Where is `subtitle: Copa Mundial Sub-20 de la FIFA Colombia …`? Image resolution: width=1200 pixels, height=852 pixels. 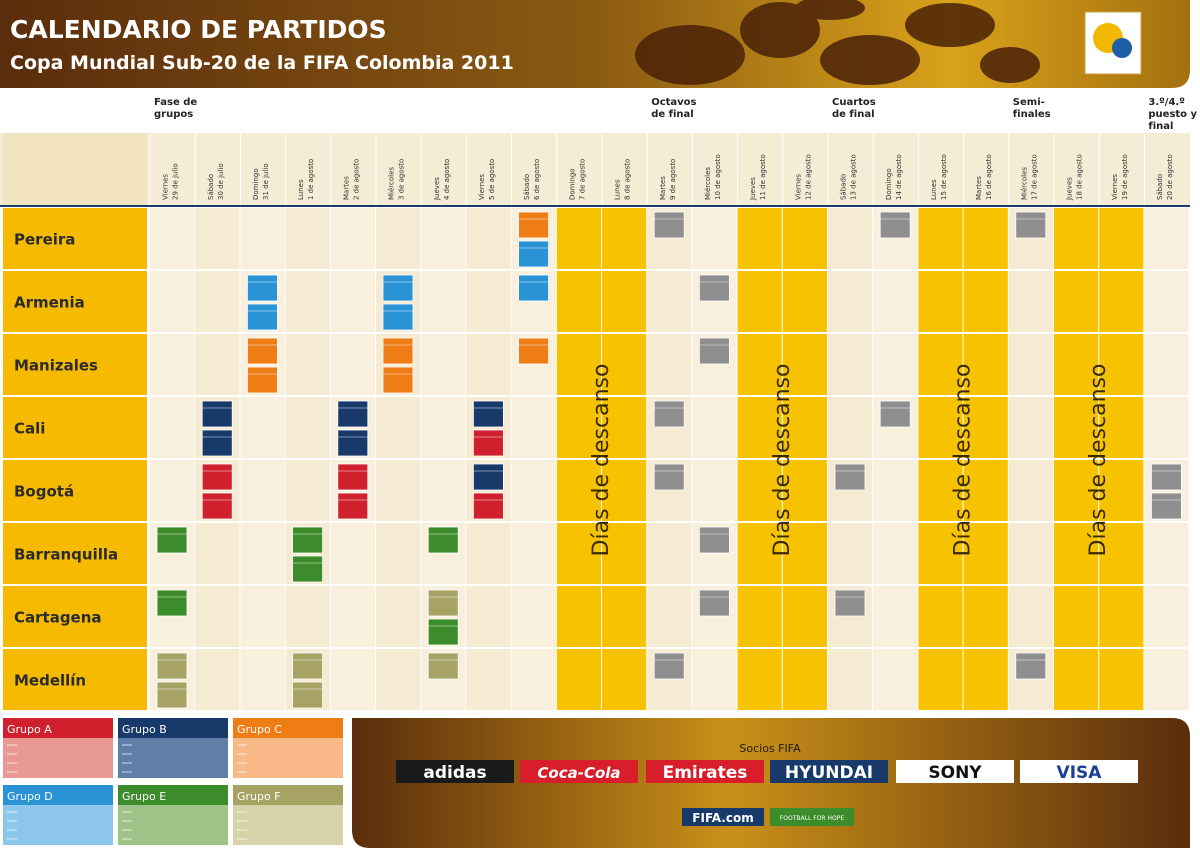
subtitle: Copa Mundial Sub-20 de la FIFA Colombia … is located at coordinates (262, 63).